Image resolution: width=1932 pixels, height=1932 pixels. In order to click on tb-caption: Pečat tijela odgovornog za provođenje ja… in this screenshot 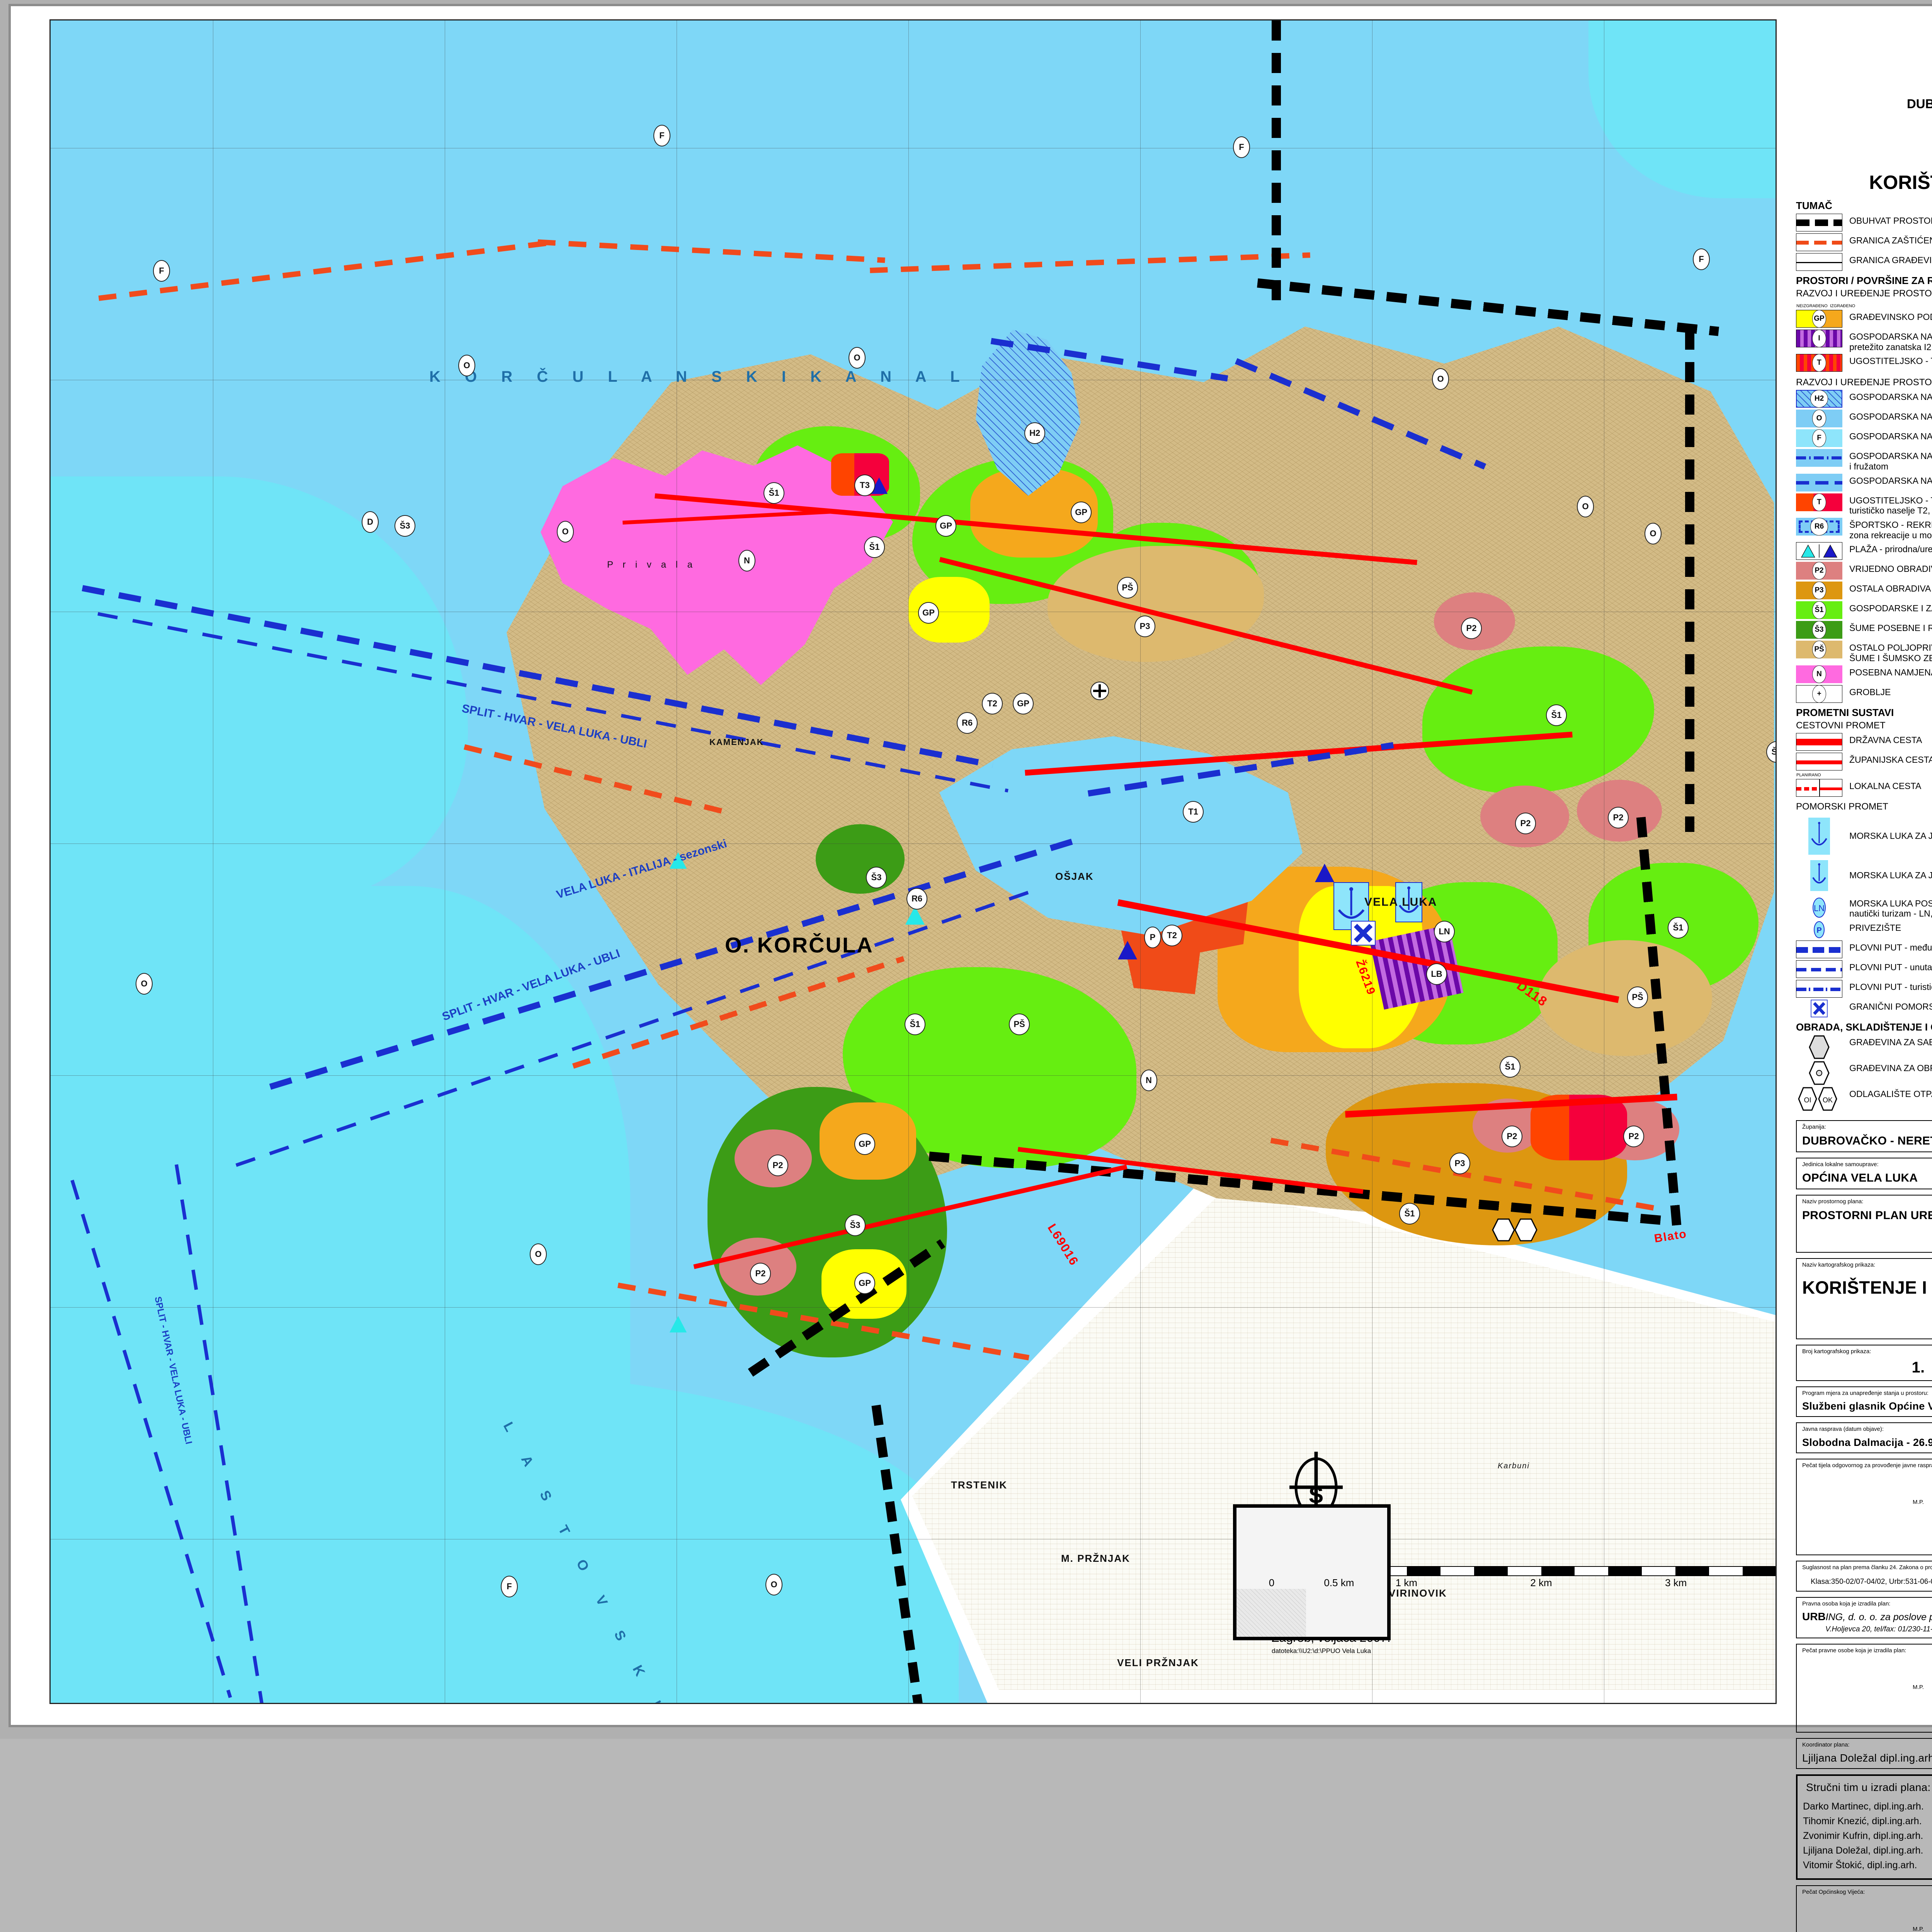, I will do `click(1867, 1466)`.